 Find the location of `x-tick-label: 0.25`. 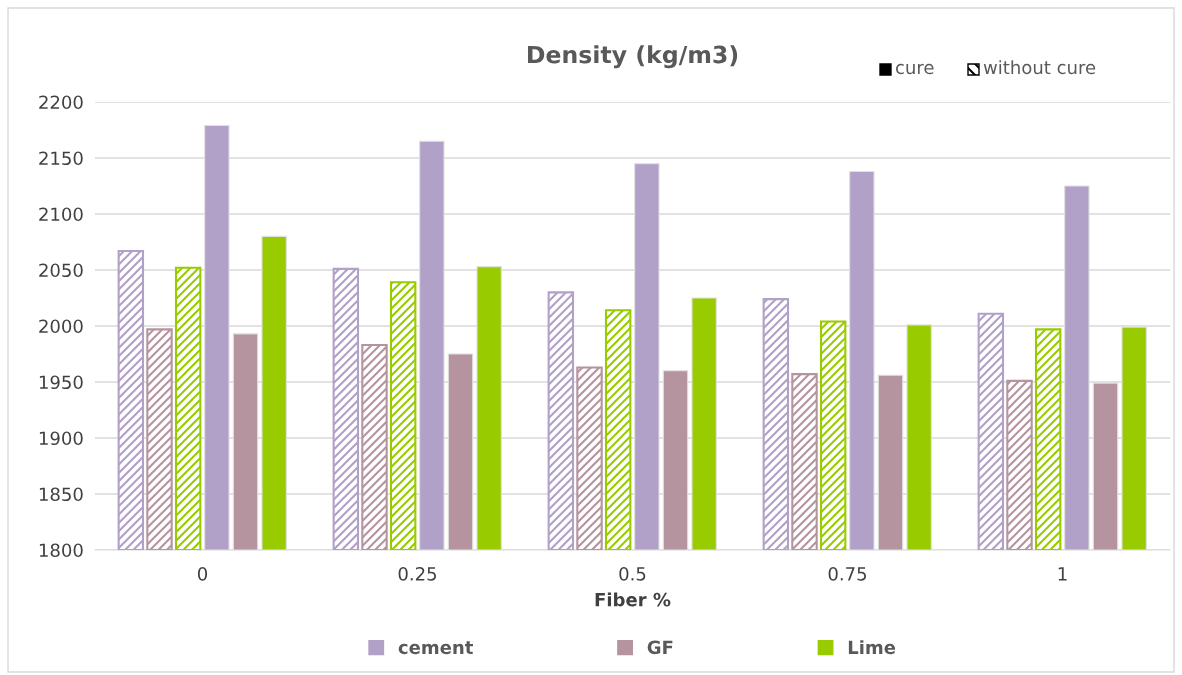

x-tick-label: 0.25 is located at coordinates (417, 573).